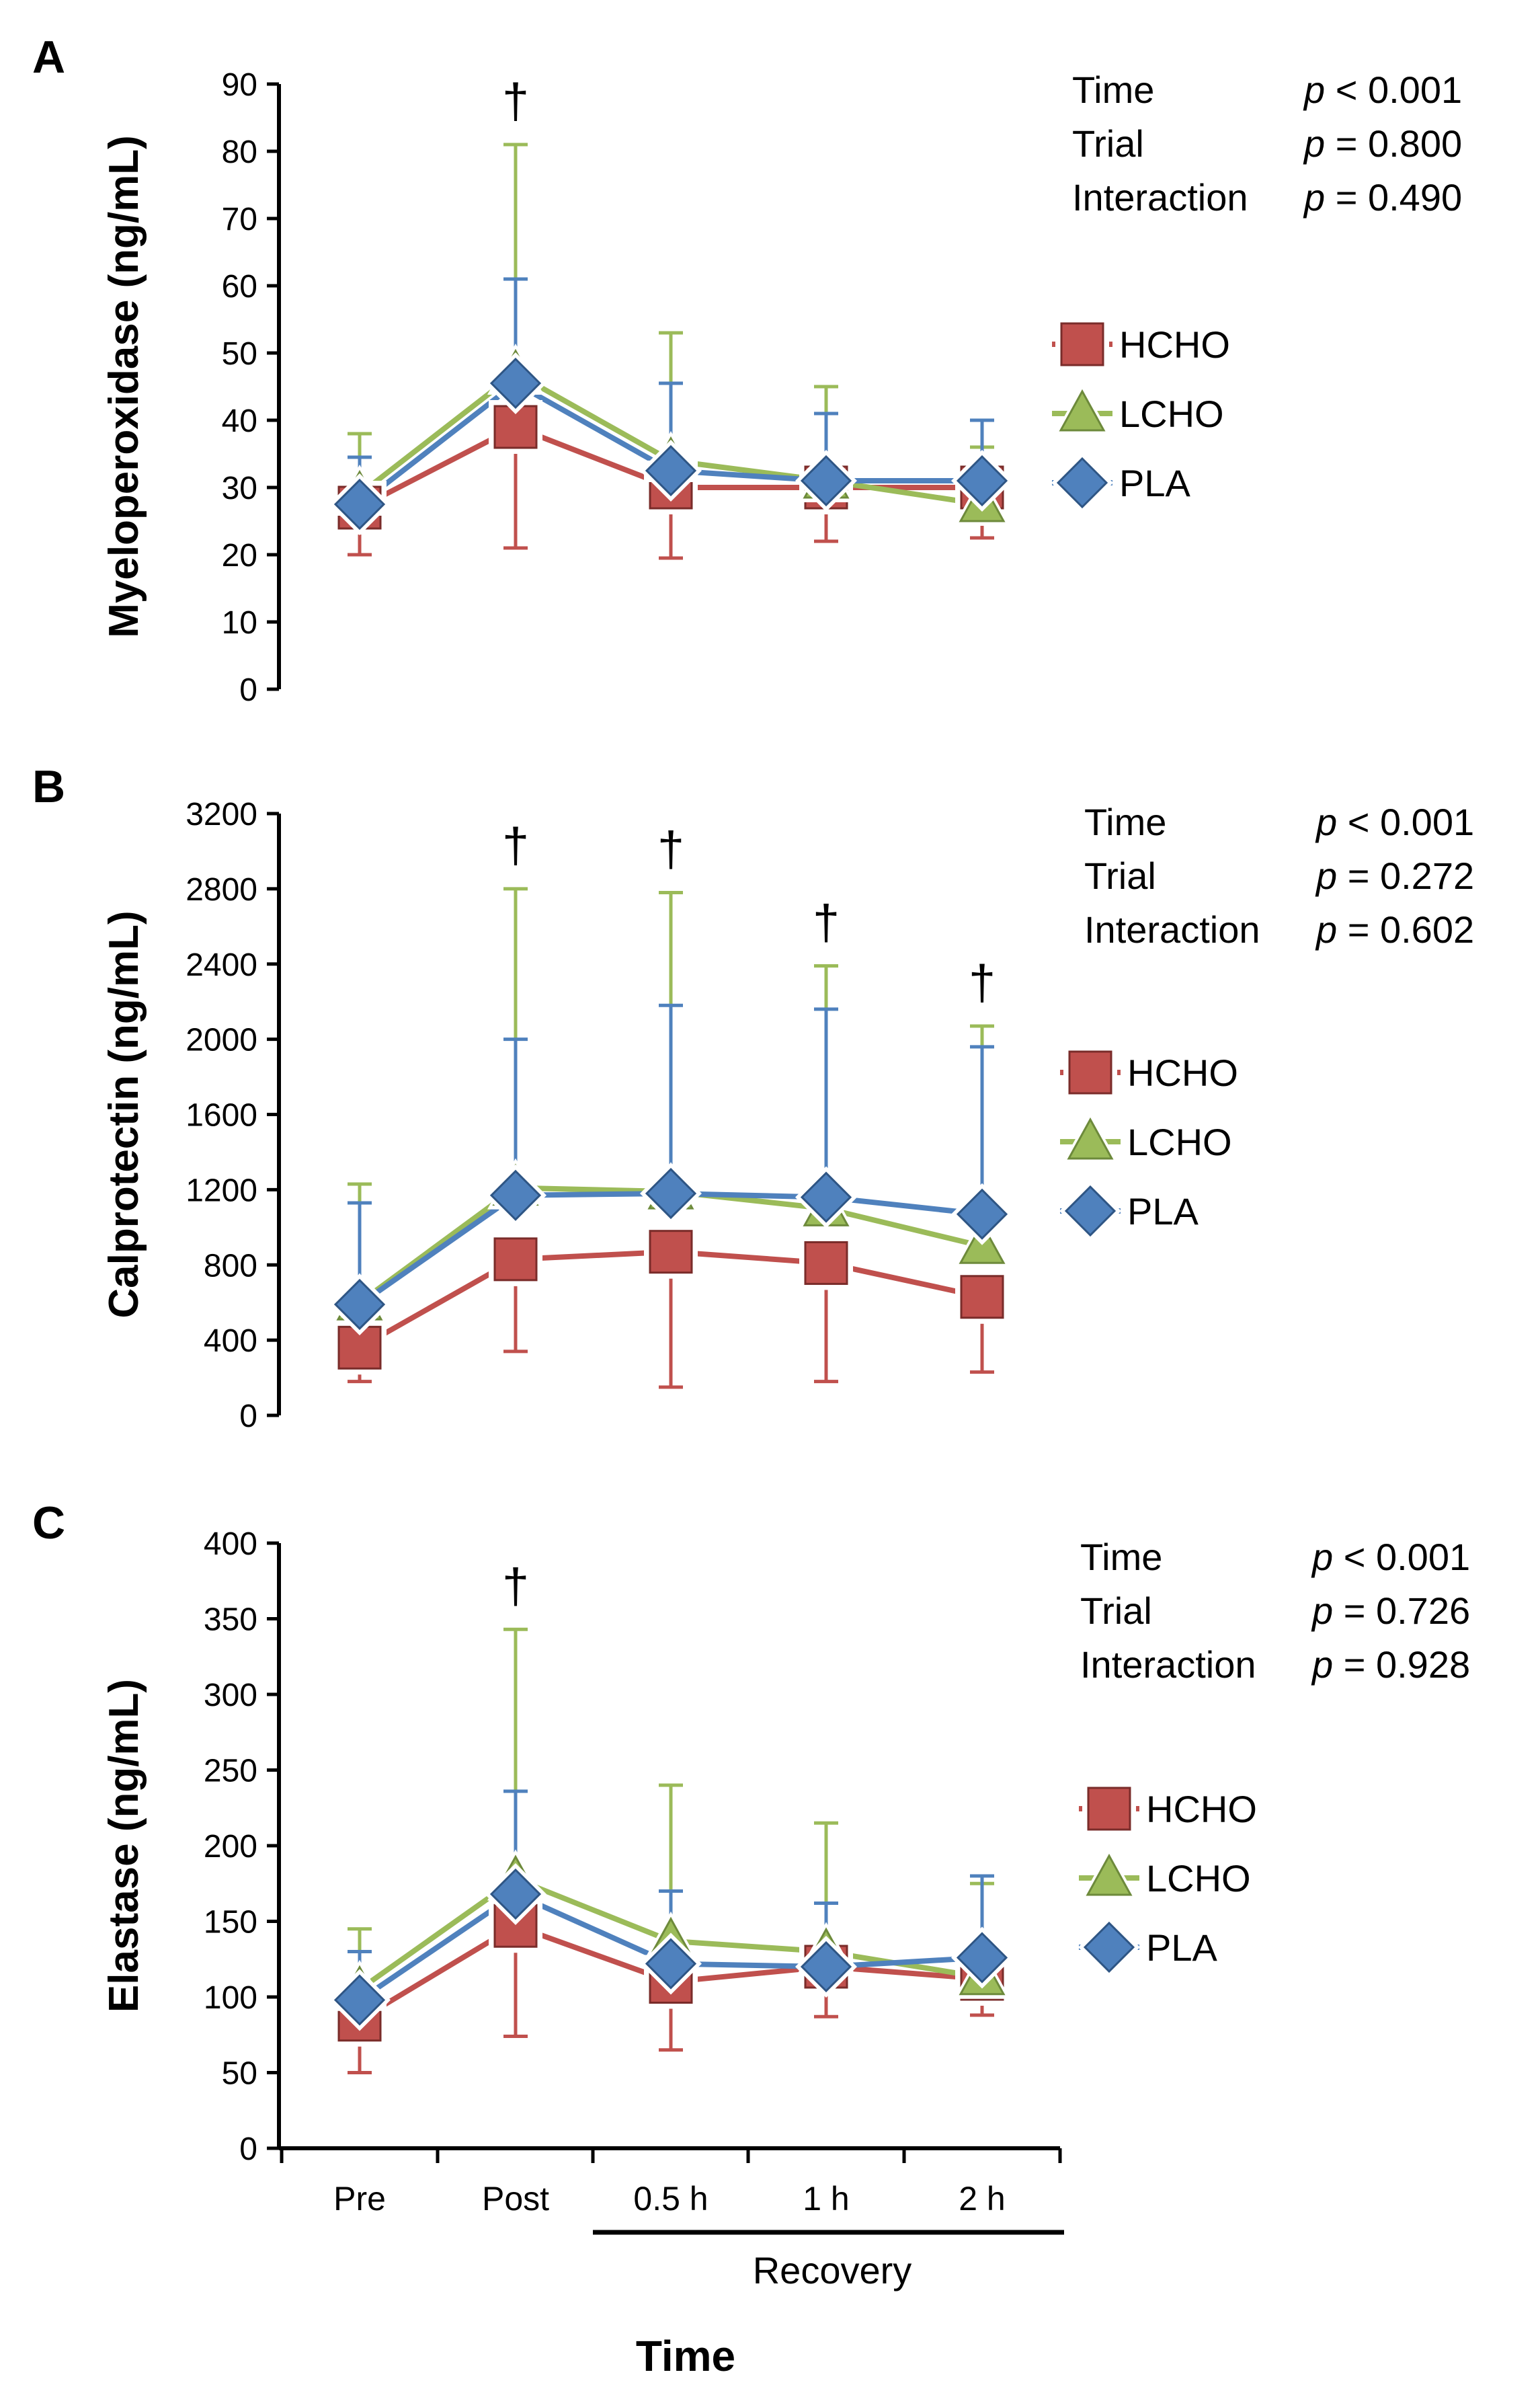  I want to click on y-tick-label: 100, so click(230, 1998).